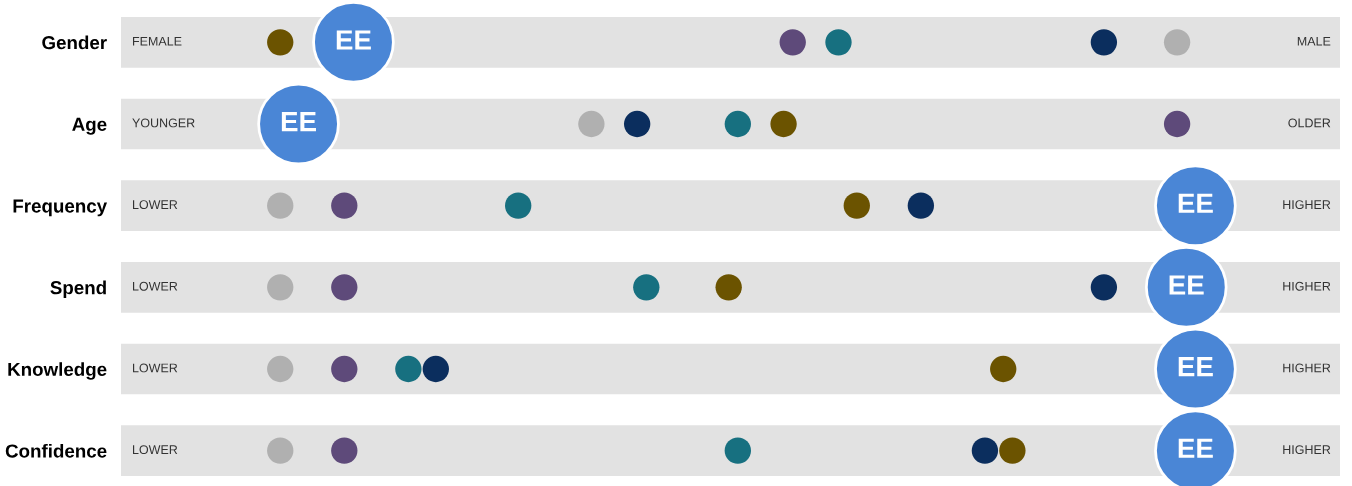 The width and height of the screenshot is (1352, 486). Describe the element at coordinates (1309, 123) in the screenshot. I see `text: OLDER` at that location.